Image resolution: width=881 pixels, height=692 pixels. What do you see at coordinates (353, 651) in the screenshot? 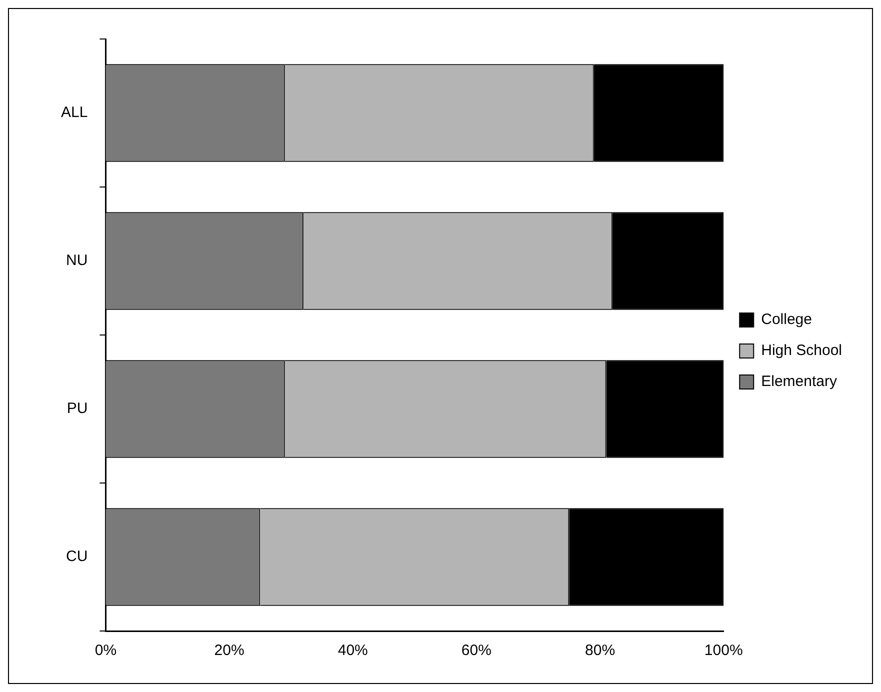
I see `x-tick-label: 40%` at bounding box center [353, 651].